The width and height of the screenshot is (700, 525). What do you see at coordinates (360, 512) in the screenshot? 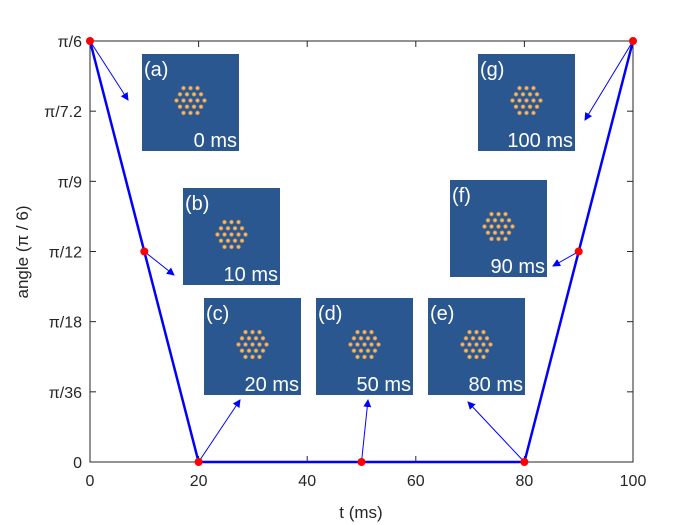
I see `x-axis-label: t (ms)` at bounding box center [360, 512].